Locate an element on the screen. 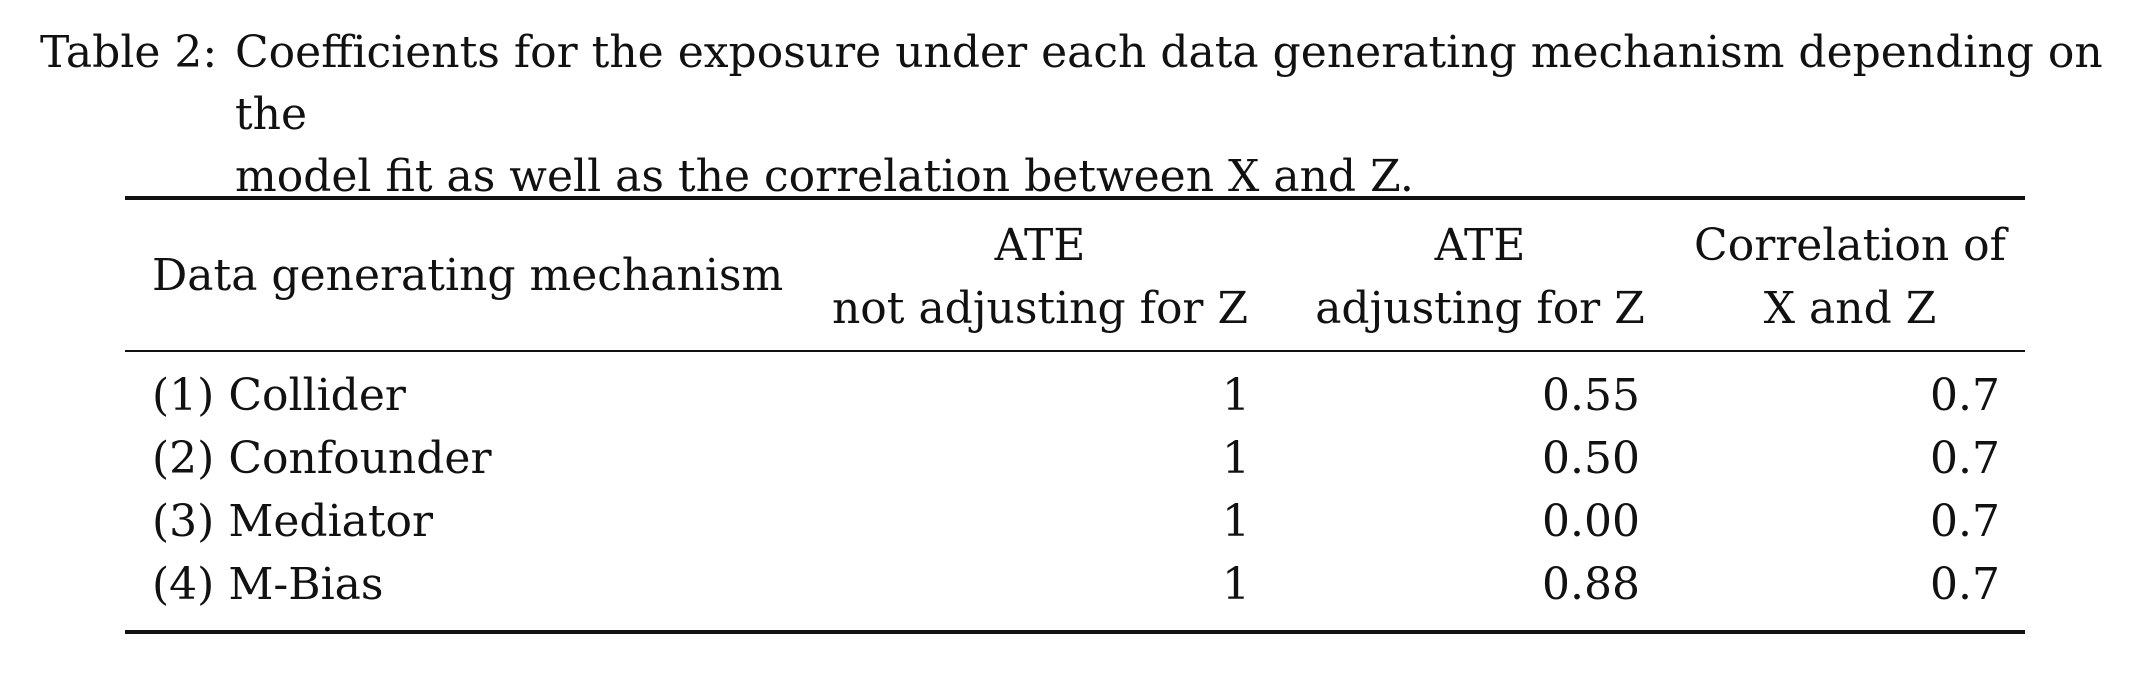 The width and height of the screenshot is (2146, 680). header-ate-adjusted-line1: ATE is located at coordinates (1480, 245).